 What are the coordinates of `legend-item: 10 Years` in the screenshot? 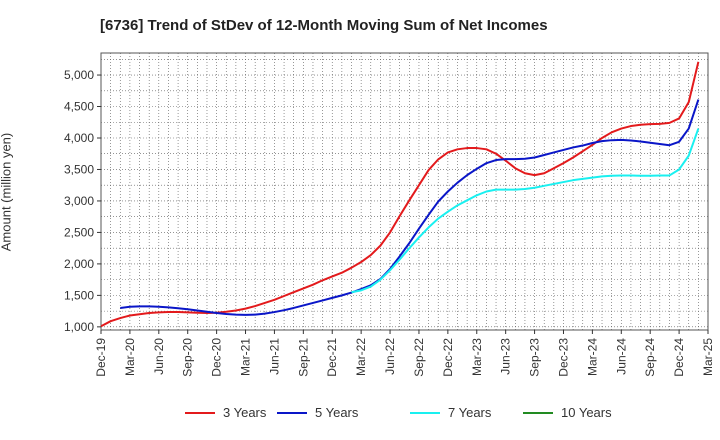 It's located at (567, 412).